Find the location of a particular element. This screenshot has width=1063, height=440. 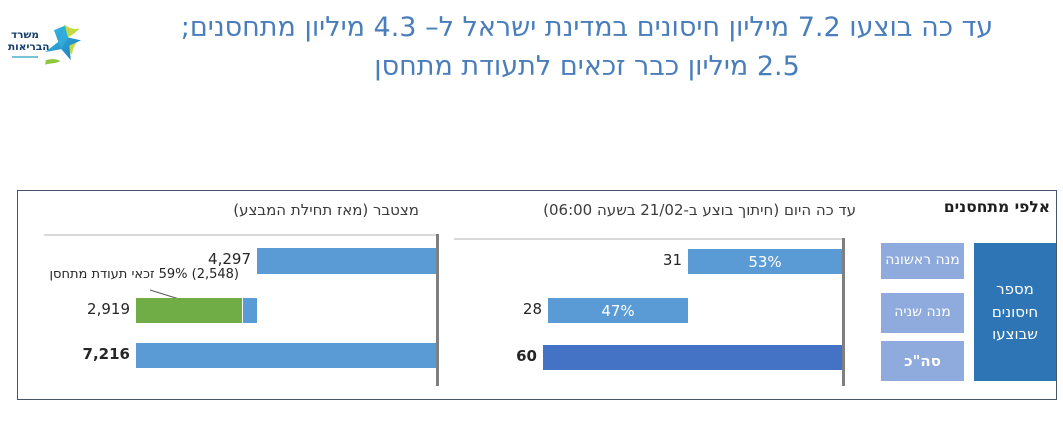

moh-logo-text: משרד הבריאות is located at coordinates (29, 43).